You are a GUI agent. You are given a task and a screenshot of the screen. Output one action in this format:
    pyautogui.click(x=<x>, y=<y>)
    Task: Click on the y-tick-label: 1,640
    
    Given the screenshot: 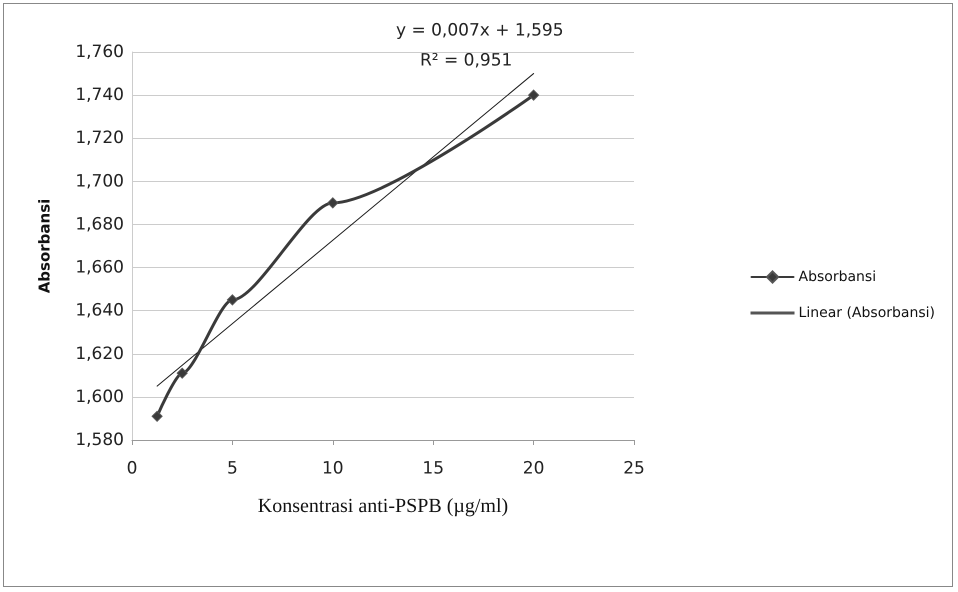 What is the action you would take?
    pyautogui.click(x=99, y=310)
    